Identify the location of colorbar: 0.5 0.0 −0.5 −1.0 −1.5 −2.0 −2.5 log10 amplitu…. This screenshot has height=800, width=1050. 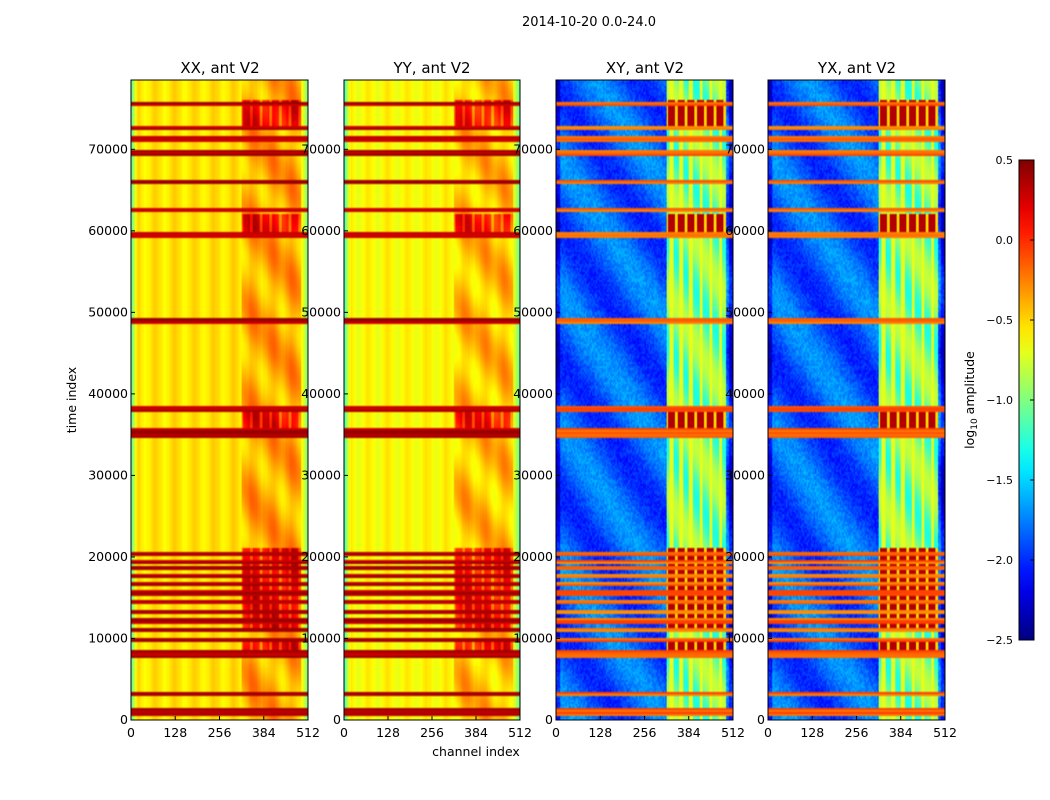
(998, 400).